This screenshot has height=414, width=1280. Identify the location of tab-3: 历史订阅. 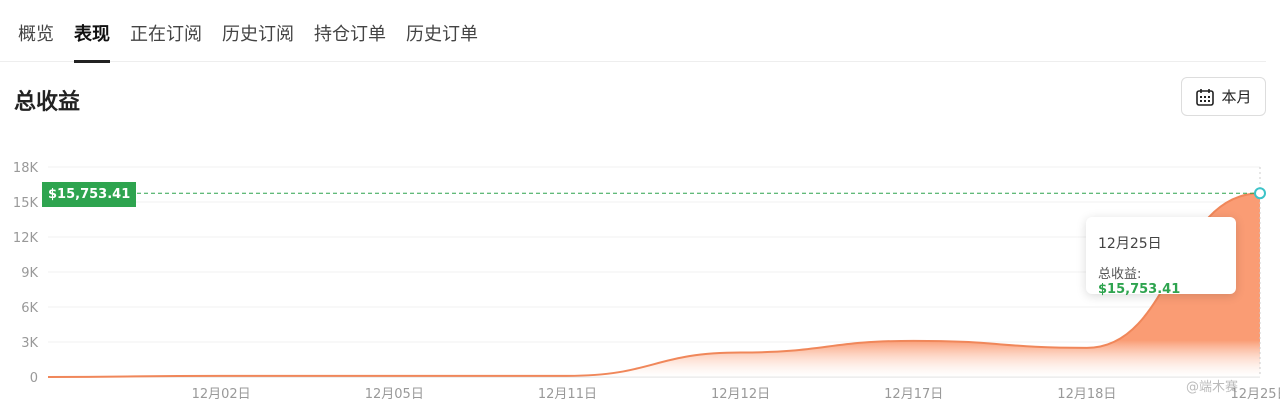
(258, 34).